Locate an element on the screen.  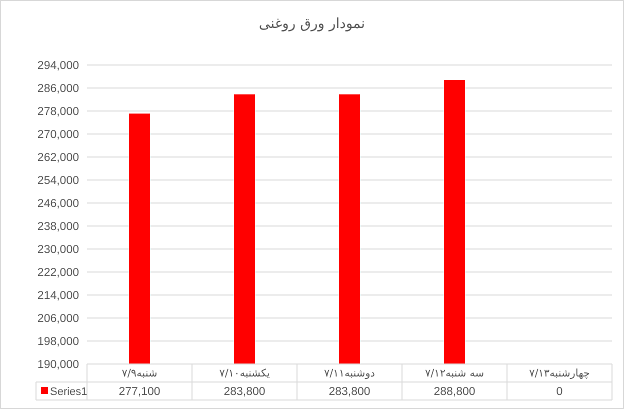
text: 0 is located at coordinates (559, 392).